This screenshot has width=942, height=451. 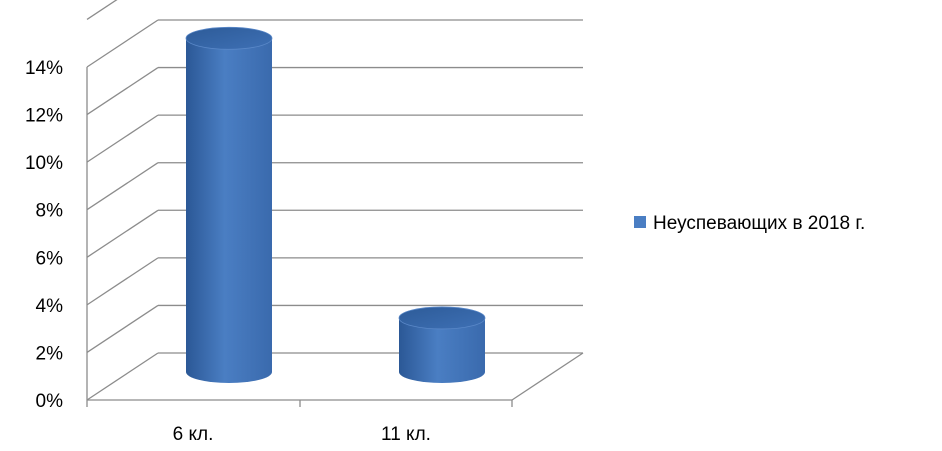 I want to click on x-category-label: 11 кл., so click(x=406, y=434).